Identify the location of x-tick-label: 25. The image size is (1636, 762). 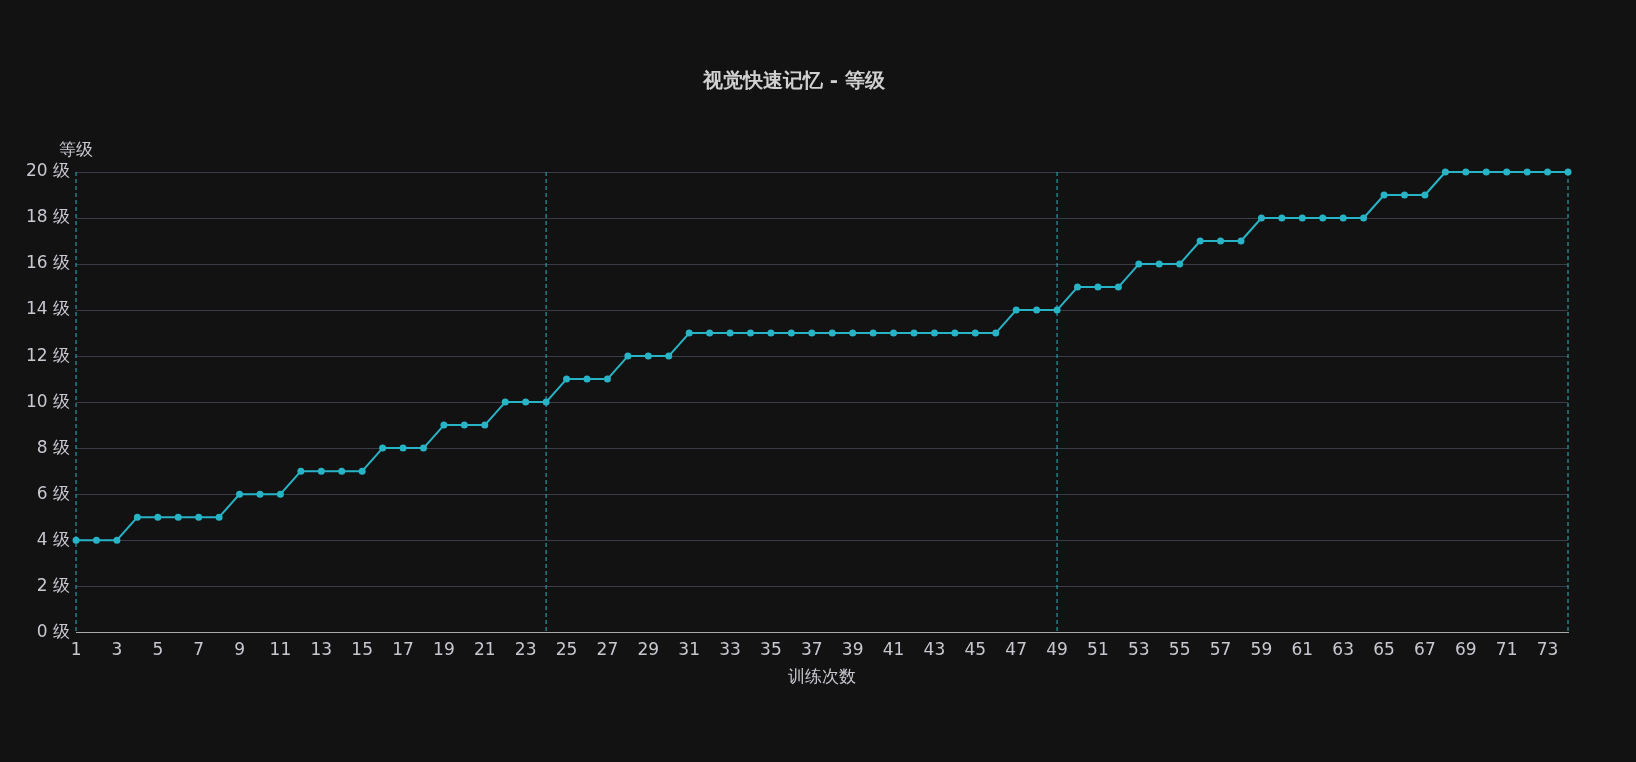
(566, 648).